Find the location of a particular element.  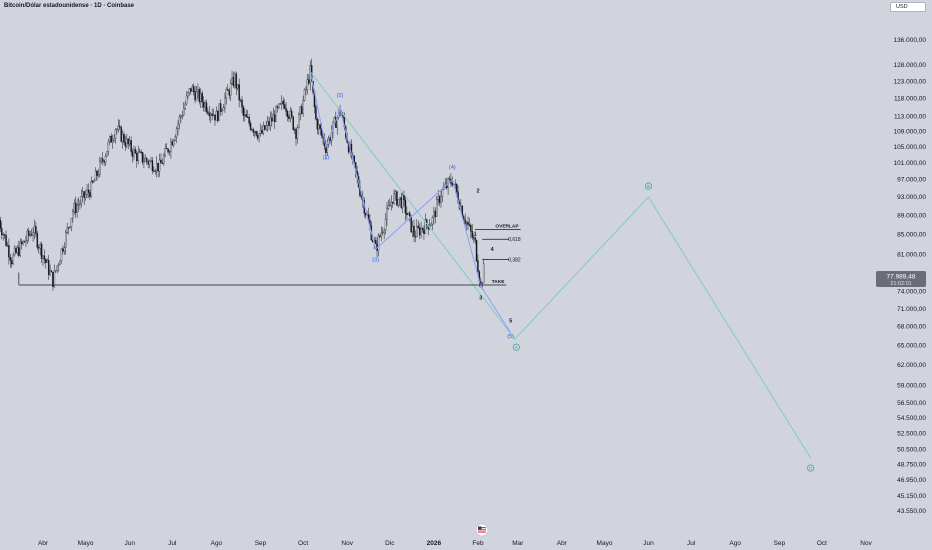

currency-selector: USD is located at coordinates (908, 7).